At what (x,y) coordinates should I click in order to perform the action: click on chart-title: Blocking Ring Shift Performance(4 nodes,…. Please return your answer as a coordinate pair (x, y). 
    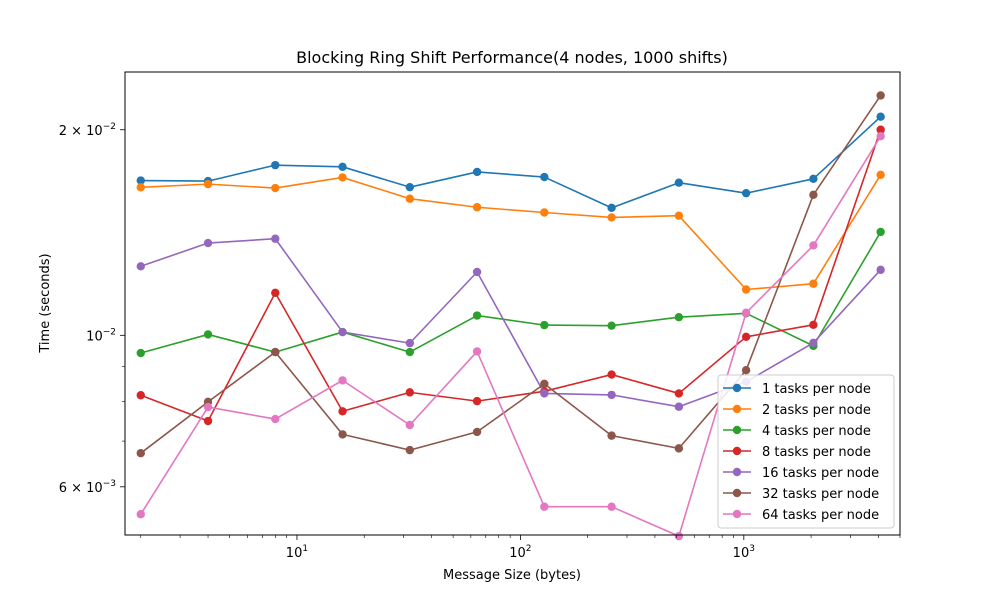
    Looking at the image, I should click on (512, 57).